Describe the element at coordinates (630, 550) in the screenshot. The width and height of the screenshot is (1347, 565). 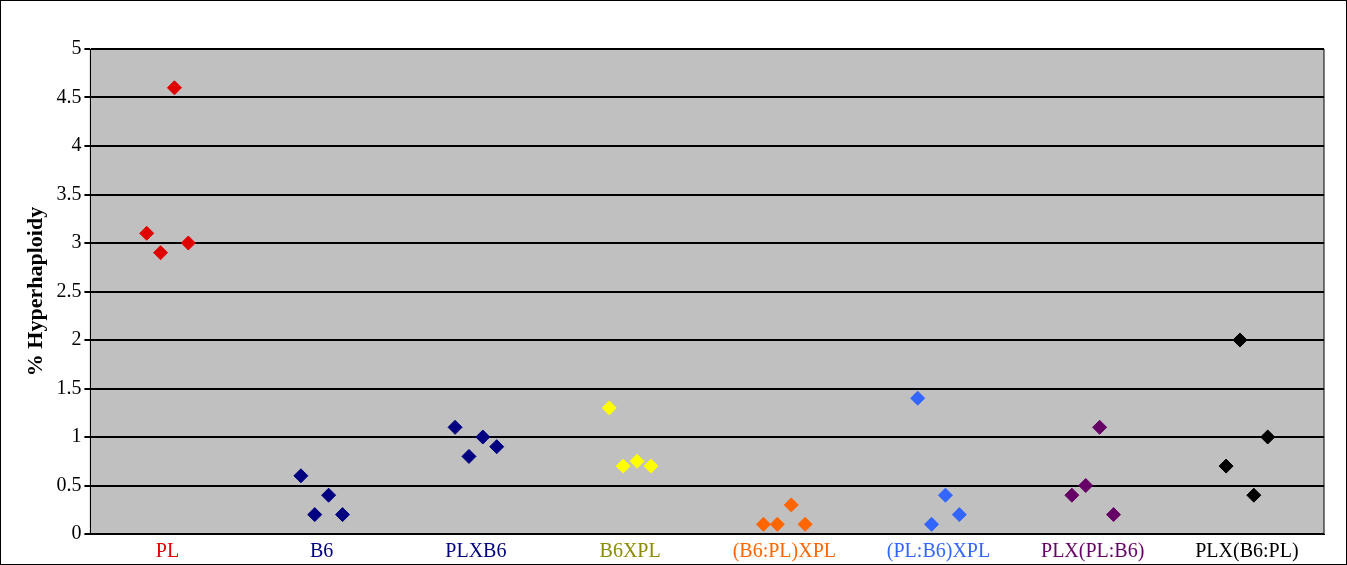
I see `x-tick-label: B6XPL` at that location.